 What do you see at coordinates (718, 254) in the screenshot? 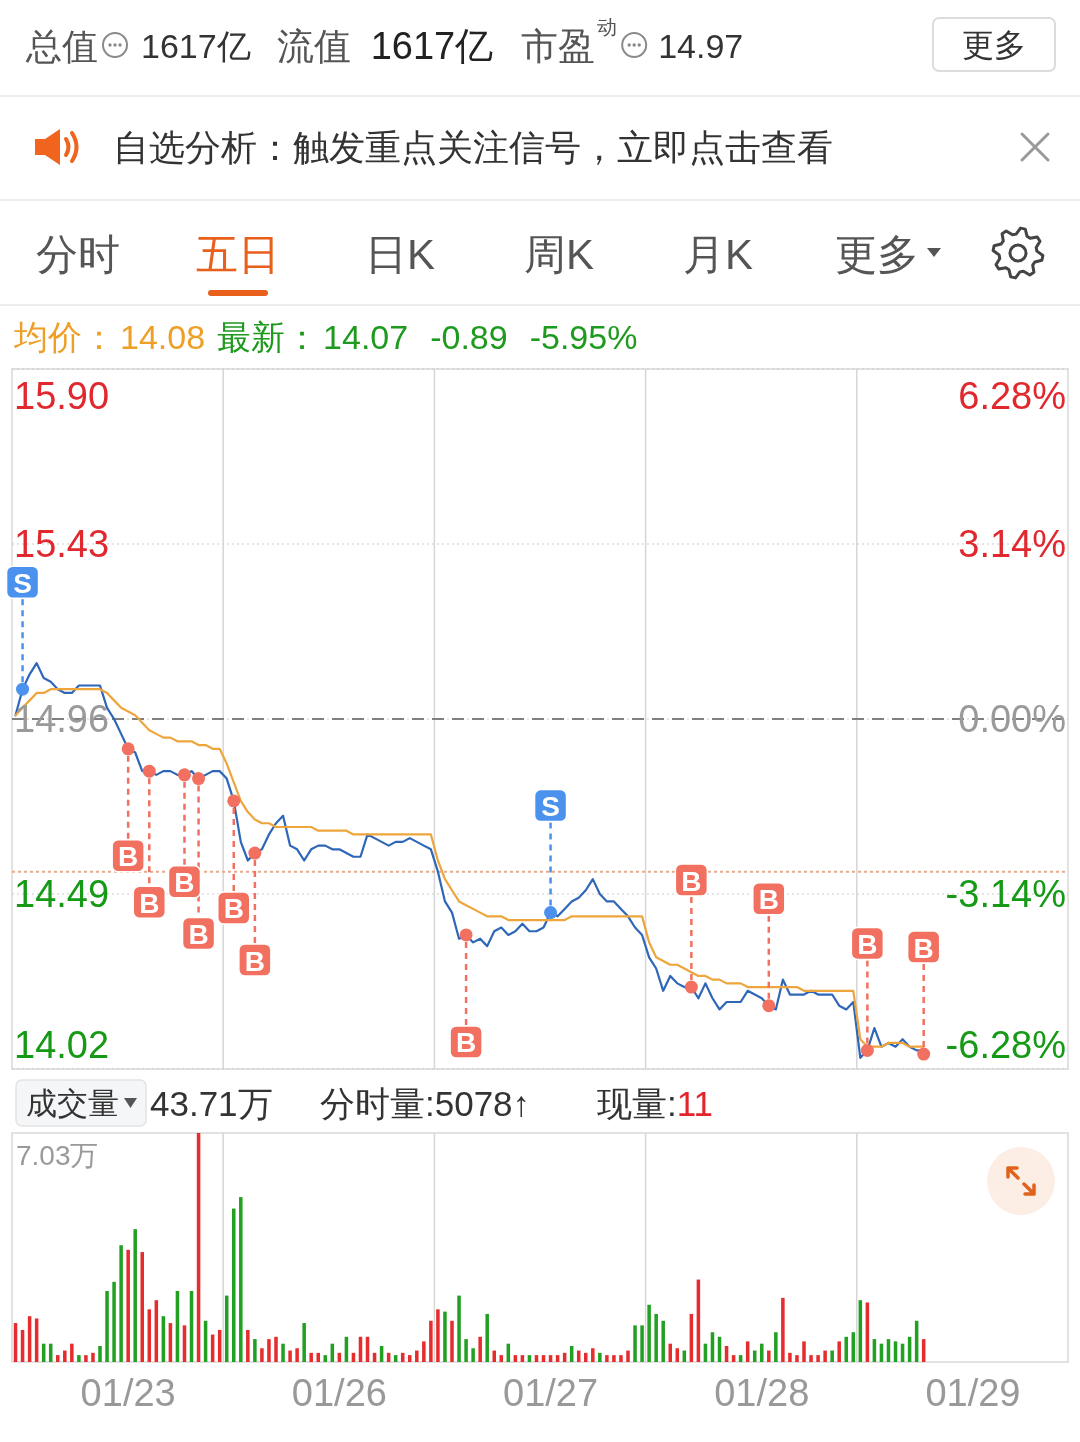
I see `text: 月K` at bounding box center [718, 254].